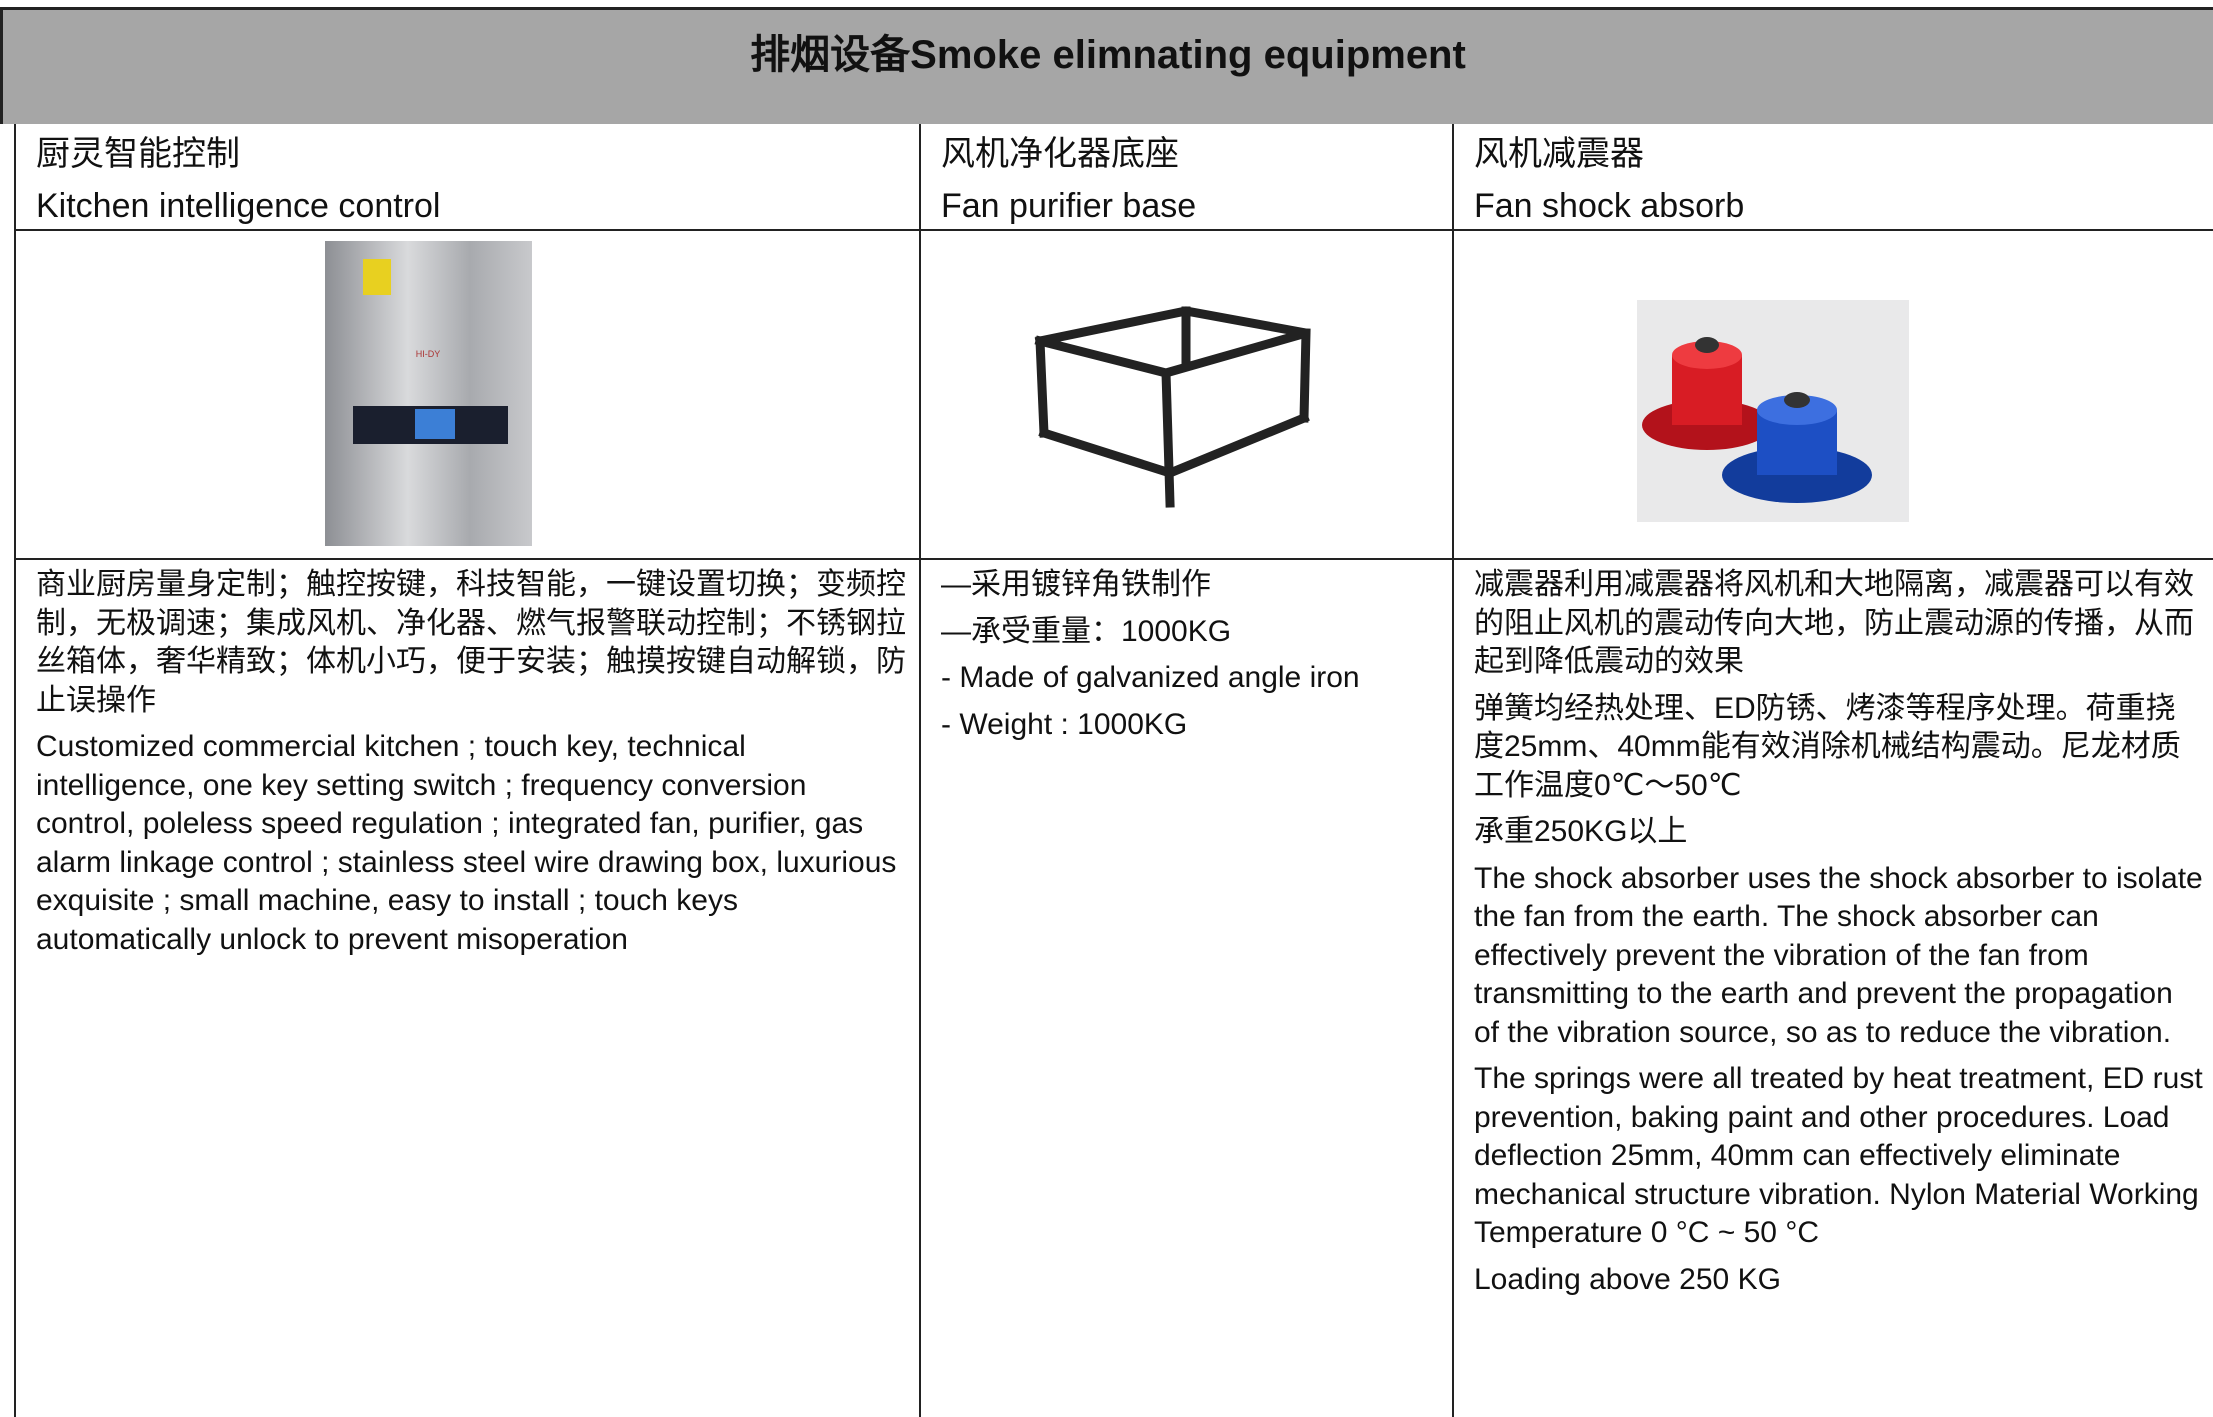 The image size is (2213, 1417). Describe the element at coordinates (428, 354) in the screenshot. I see `svg-text: HI-DY` at that location.